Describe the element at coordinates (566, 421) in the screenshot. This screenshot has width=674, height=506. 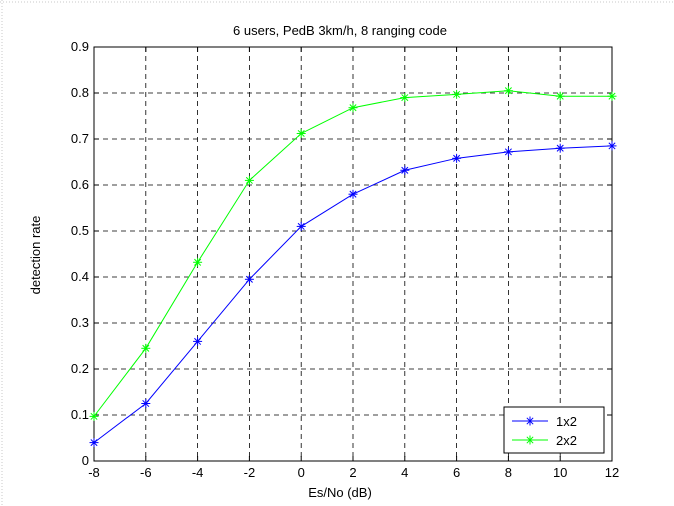
I see `legend-label-1x2: 1x2` at that location.